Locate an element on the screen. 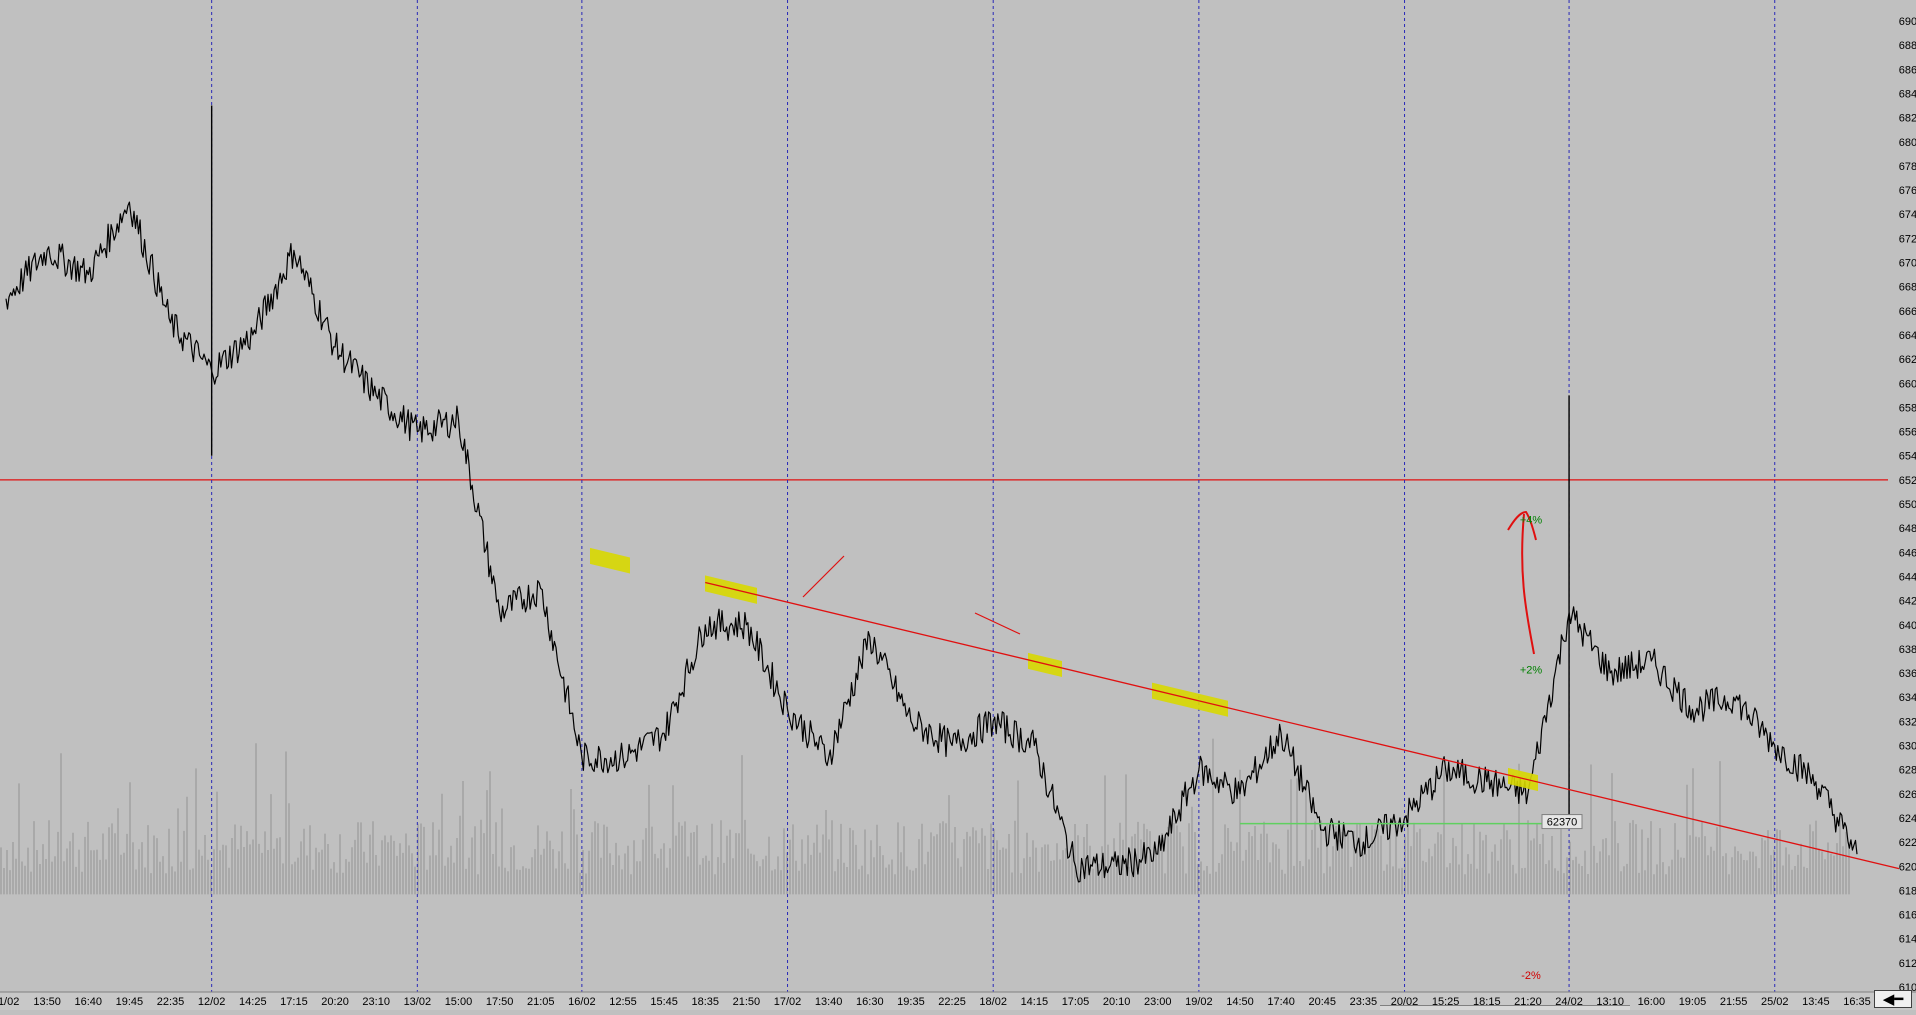 The width and height of the screenshot is (1916, 1015). current-price-label: 62370 is located at coordinates (1562, 823).